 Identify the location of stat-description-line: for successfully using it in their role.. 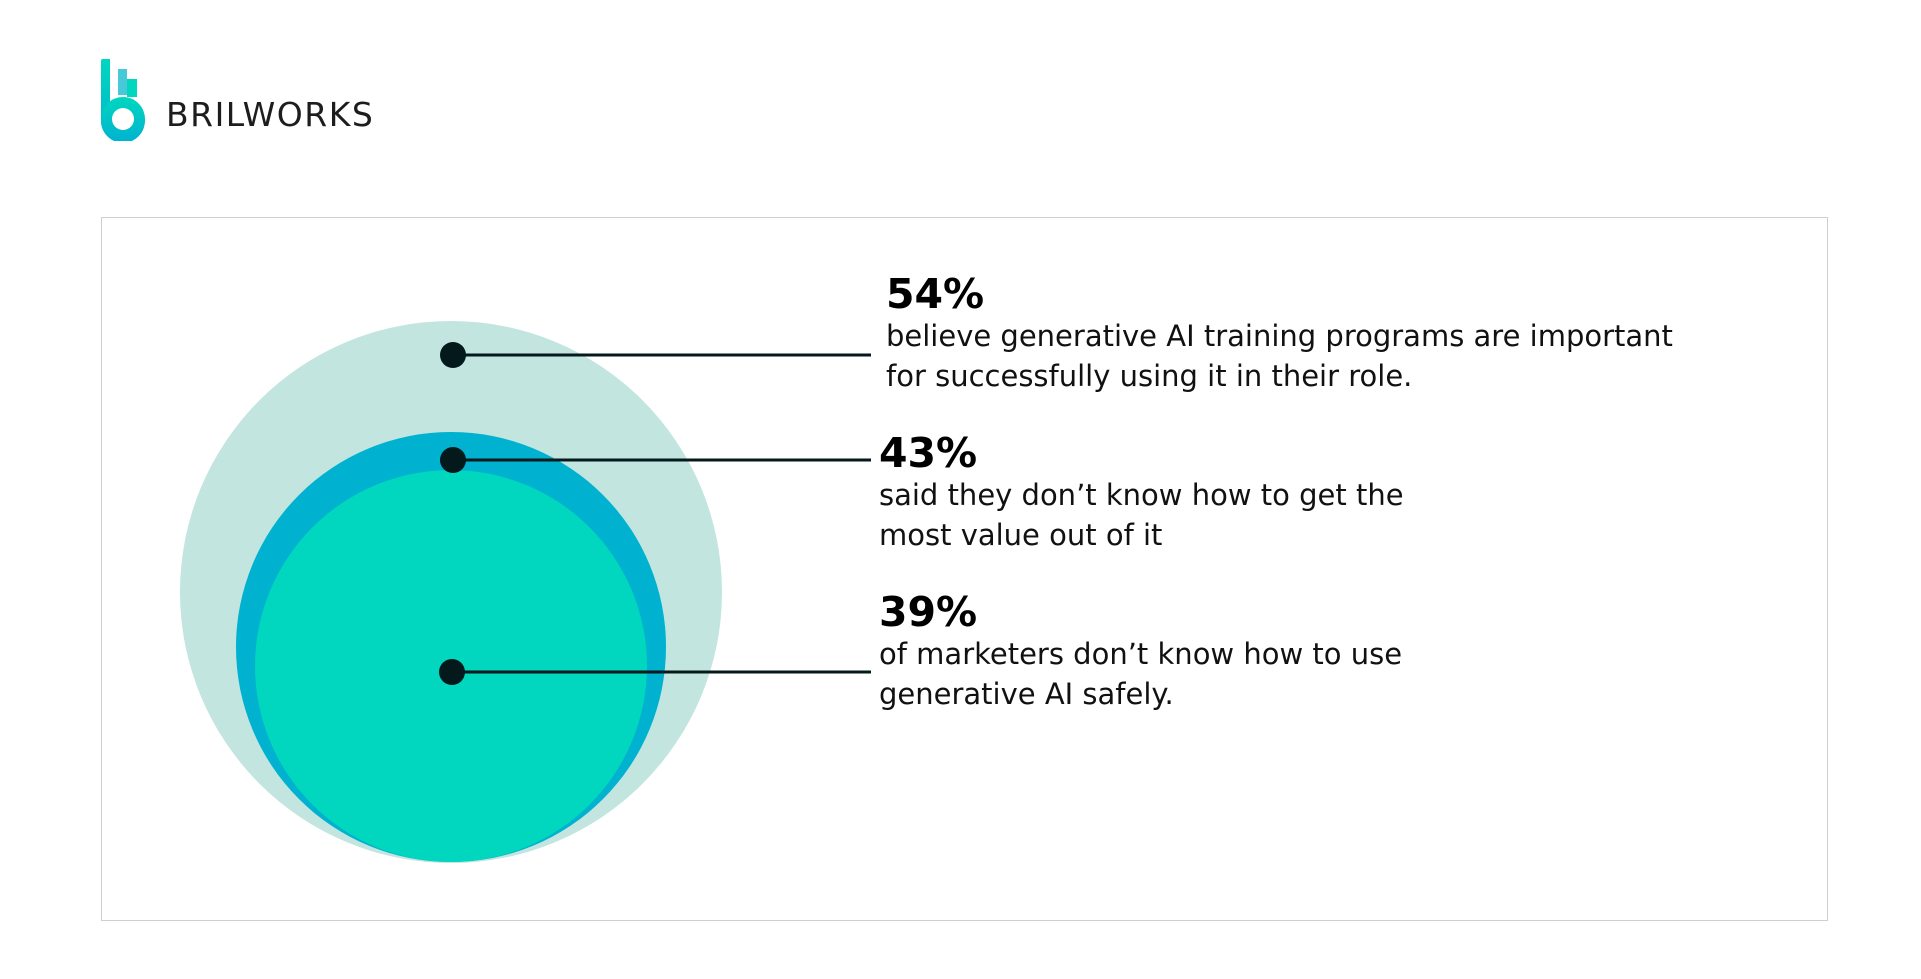
(1149, 376).